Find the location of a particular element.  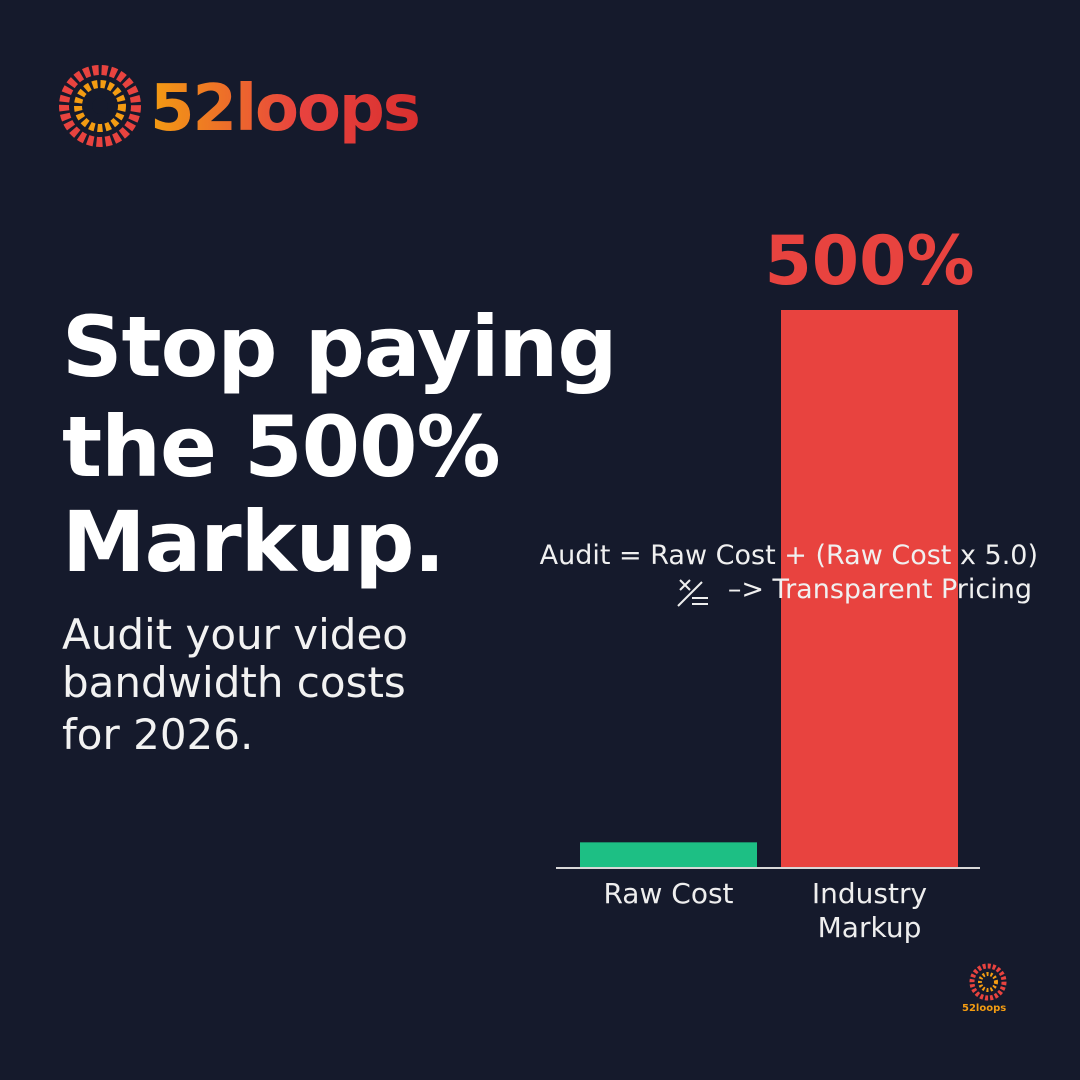

formula-icon is located at coordinates (692, 593).